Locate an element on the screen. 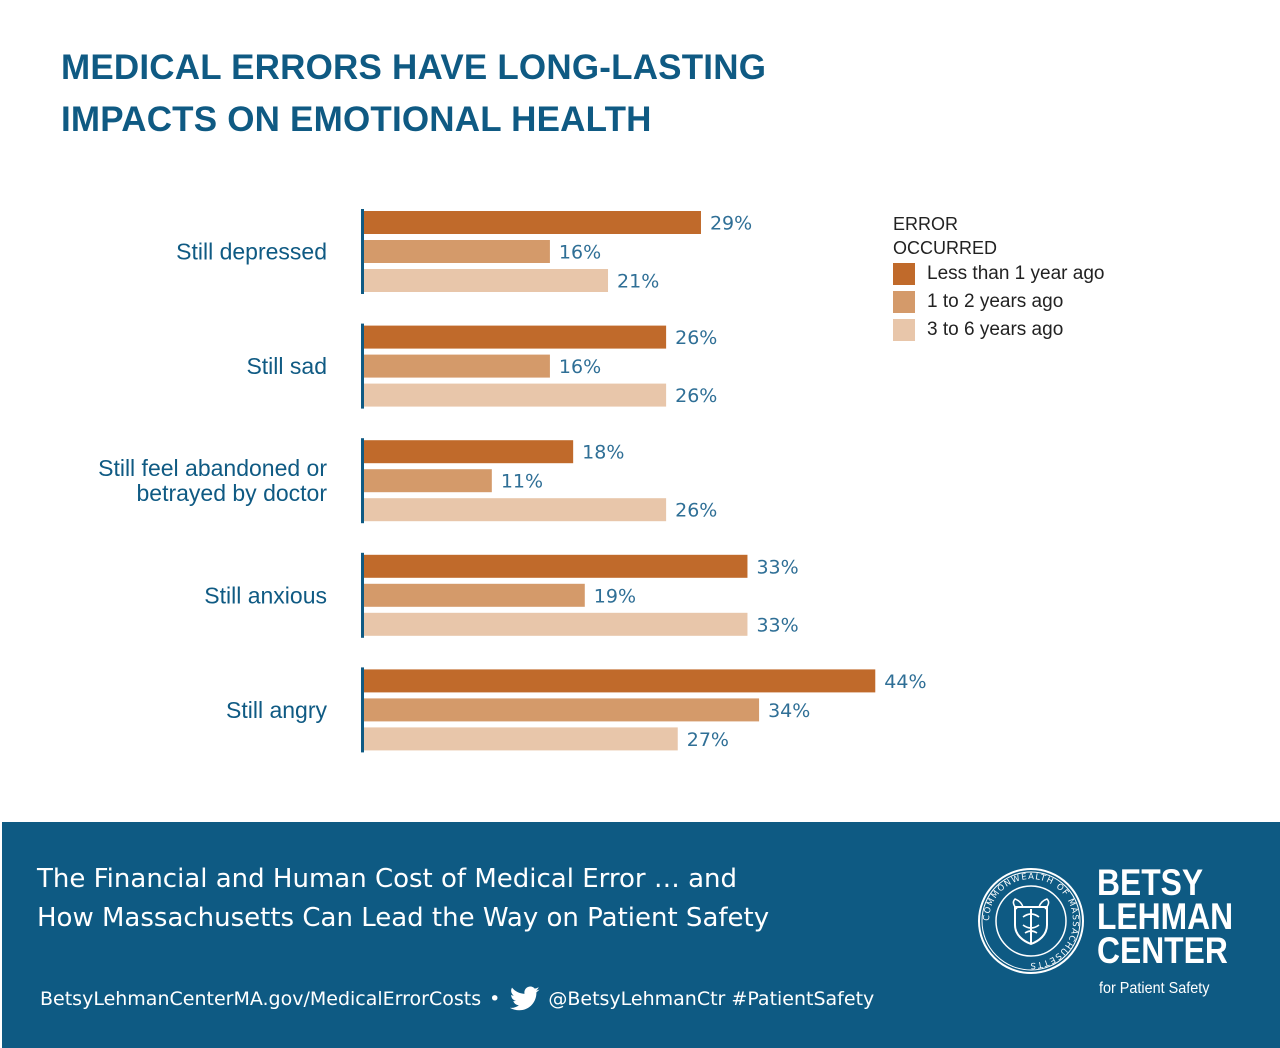 The height and width of the screenshot is (1048, 1280). data-label: 29% is located at coordinates (731, 224).